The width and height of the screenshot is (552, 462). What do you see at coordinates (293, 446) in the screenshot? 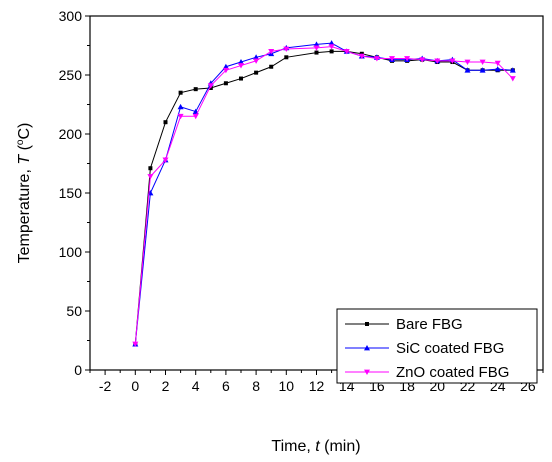
I see `x-axis-title-prefix: Time,` at bounding box center [293, 446].